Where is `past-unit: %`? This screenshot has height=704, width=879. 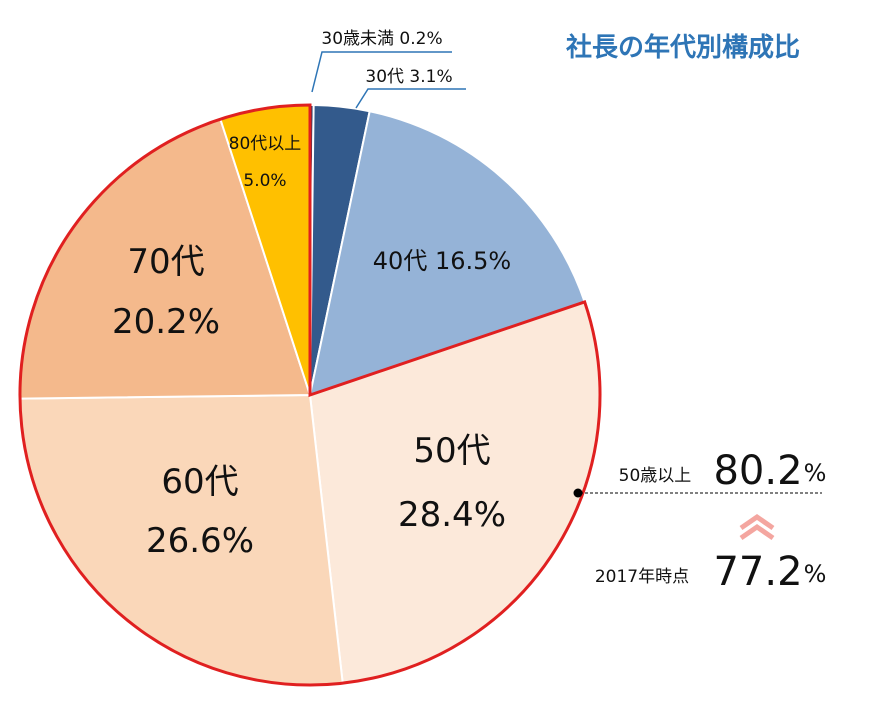
past-unit: % is located at coordinates (815, 574).